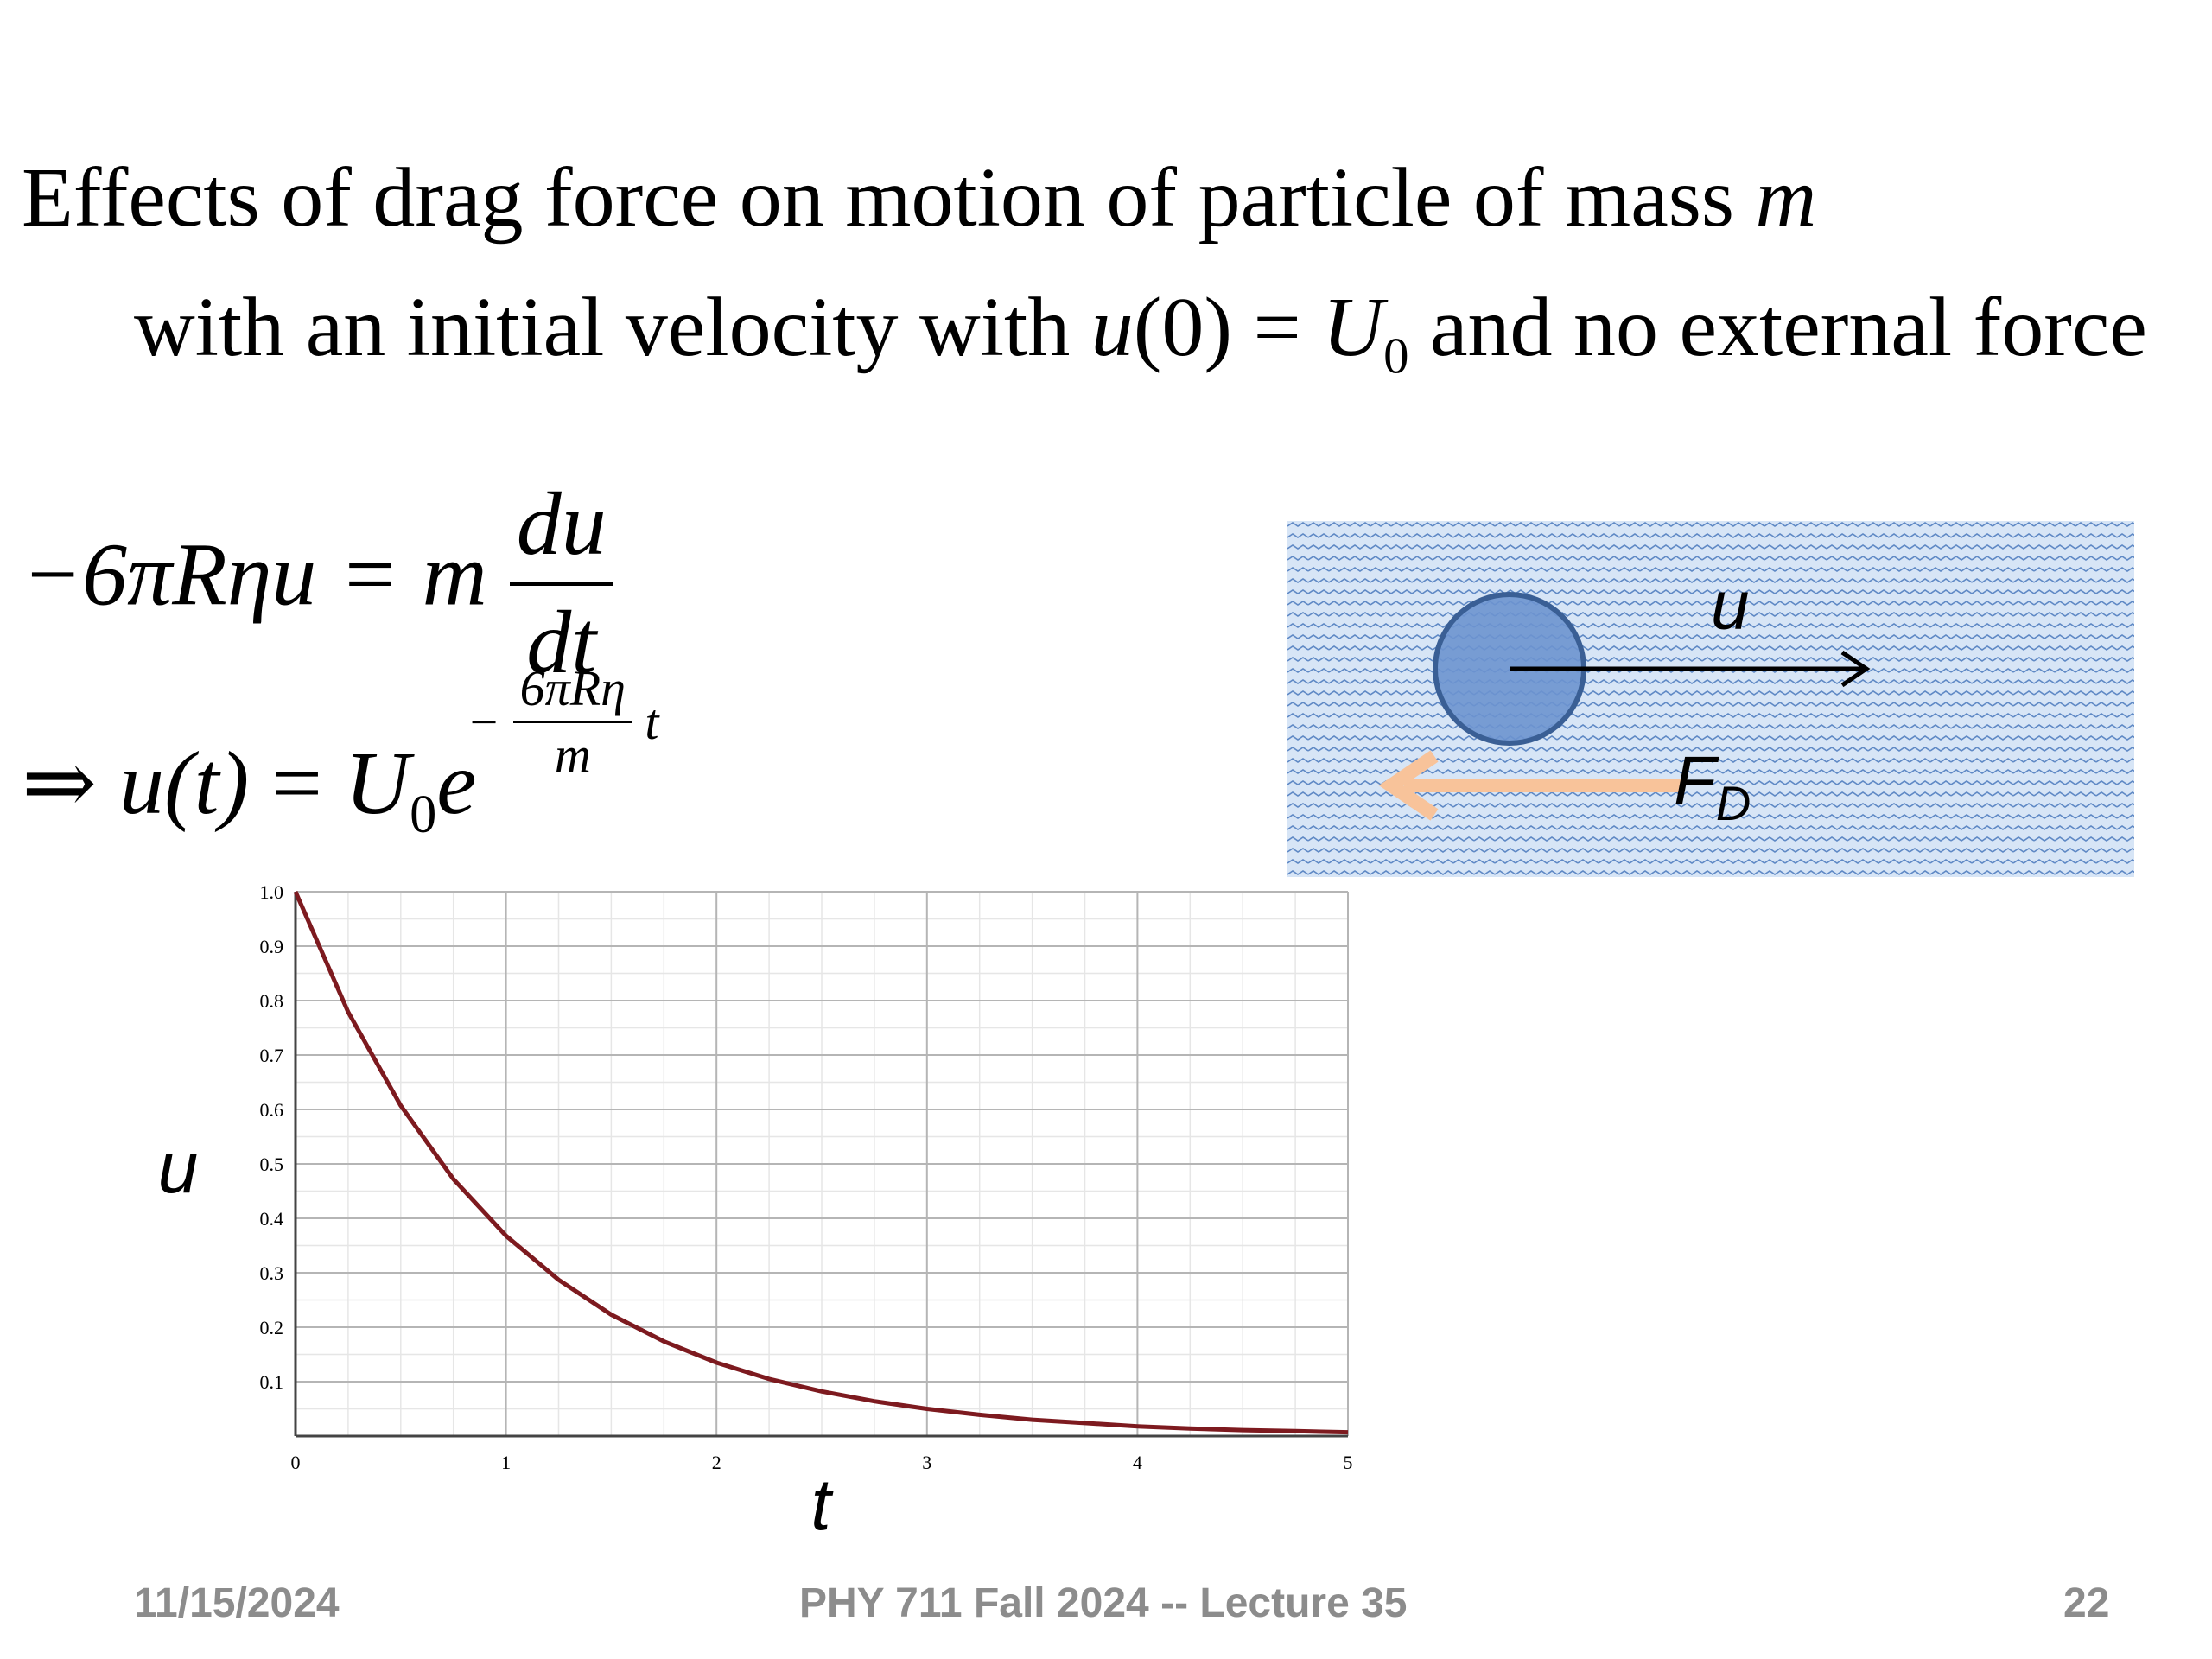 Image resolution: width=2212 pixels, height=1659 pixels. I want to click on x-tick-label: 5, so click(1348, 1462).